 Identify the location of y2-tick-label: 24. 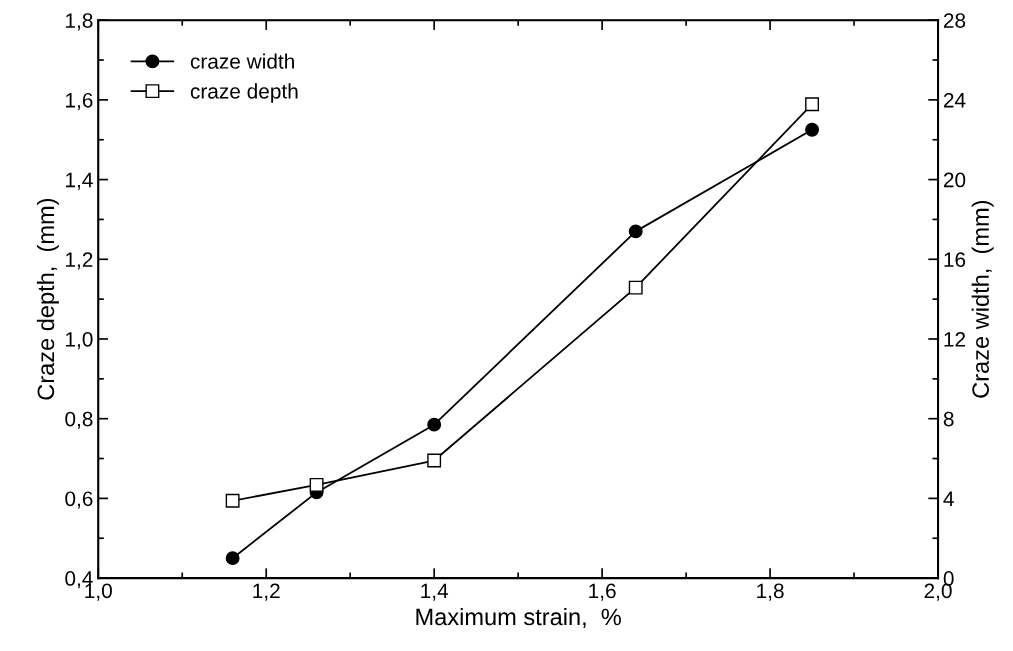
(954, 100).